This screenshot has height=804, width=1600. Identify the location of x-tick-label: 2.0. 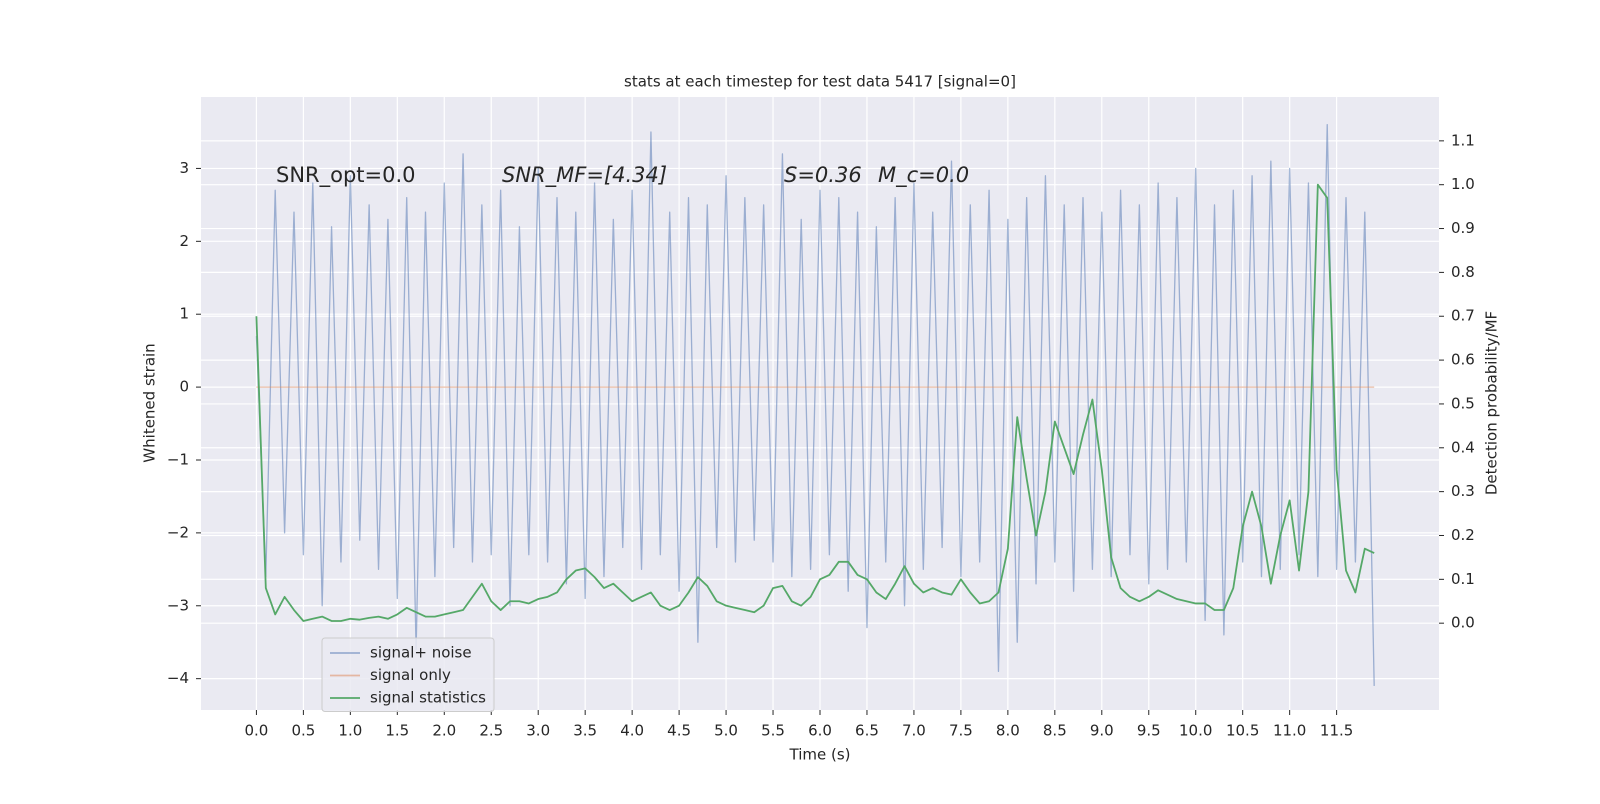
(444, 731).